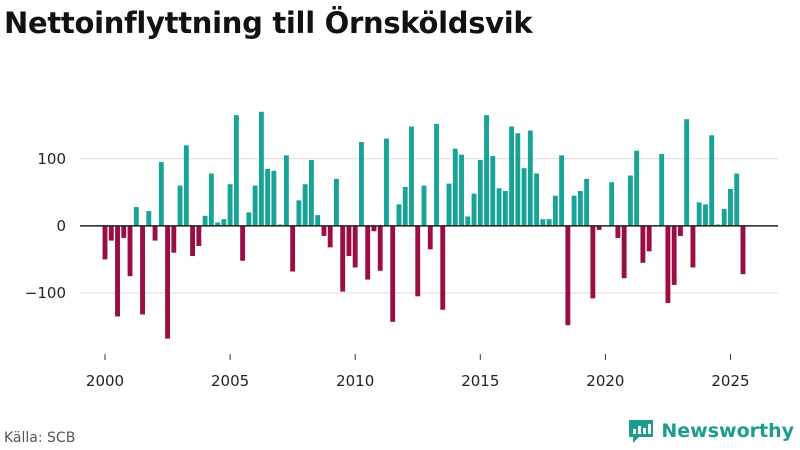 This screenshot has width=800, height=450. Describe the element at coordinates (51, 159) in the screenshot. I see `y-tick-label: 100` at that location.